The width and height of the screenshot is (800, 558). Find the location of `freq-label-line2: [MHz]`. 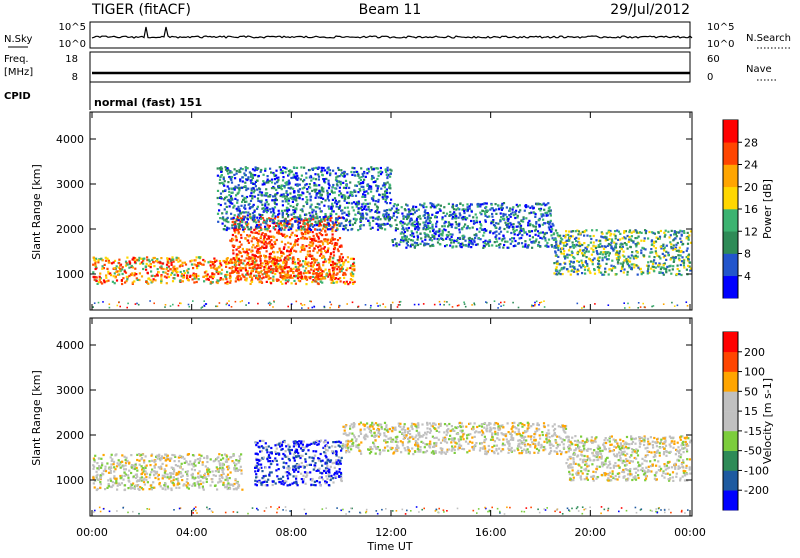

freq-label-line2: [MHz] is located at coordinates (18, 72).